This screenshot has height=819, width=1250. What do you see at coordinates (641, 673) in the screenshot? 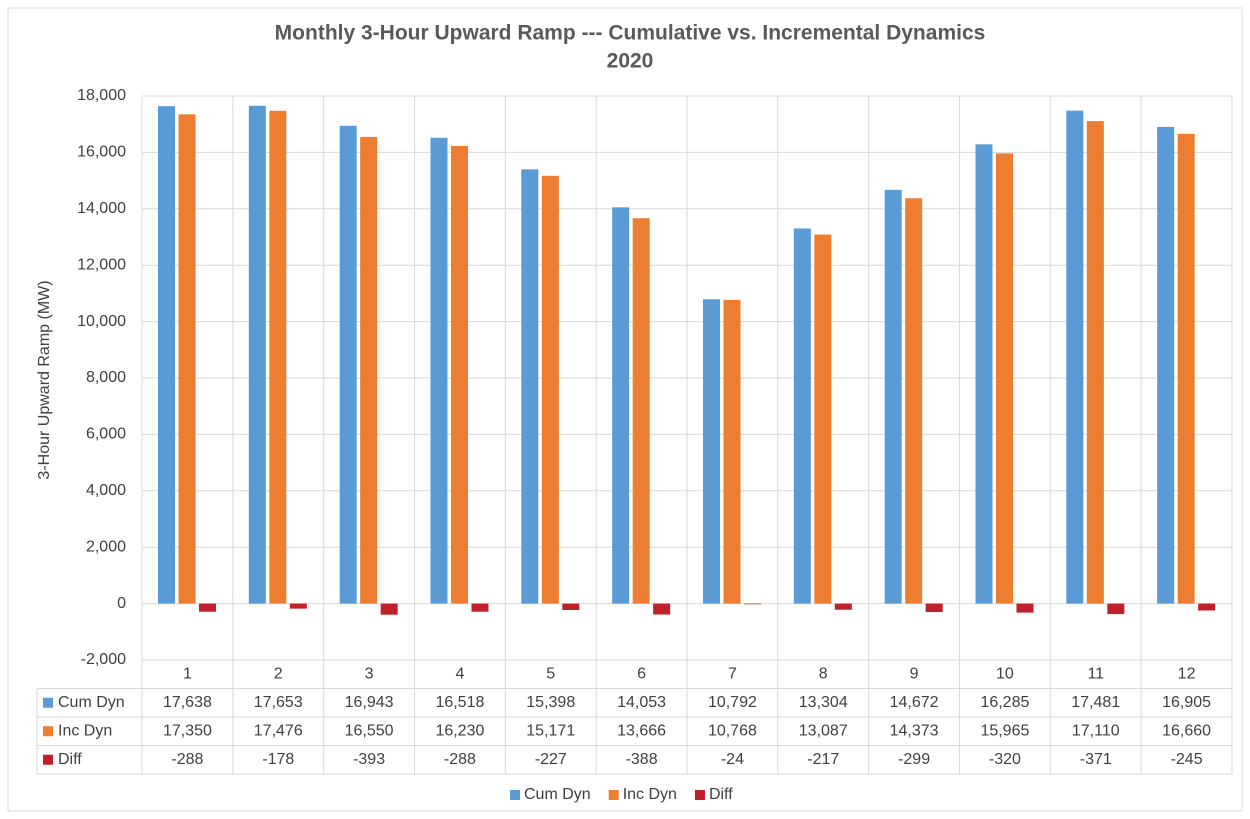
I see `x-tick-label: 6` at bounding box center [641, 673].